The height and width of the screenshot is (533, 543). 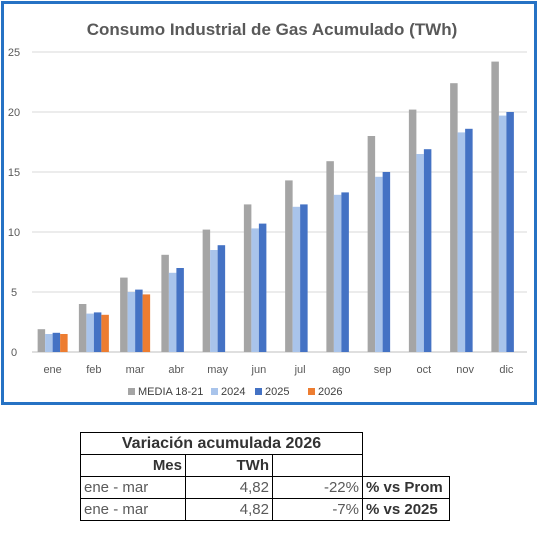 What do you see at coordinates (82, 328) in the screenshot?
I see `bar-media-18-21-feb` at bounding box center [82, 328].